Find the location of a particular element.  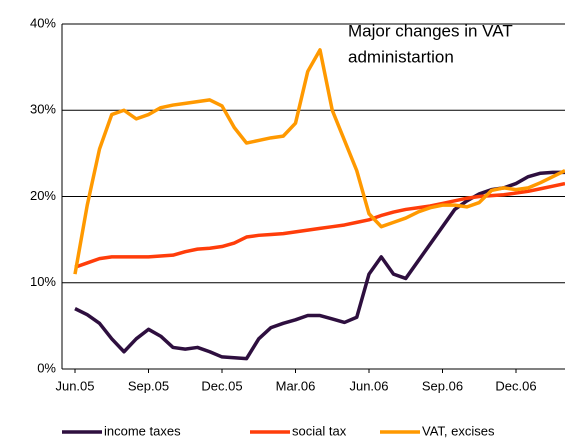

y-tick-label: 10% is located at coordinates (43, 281).